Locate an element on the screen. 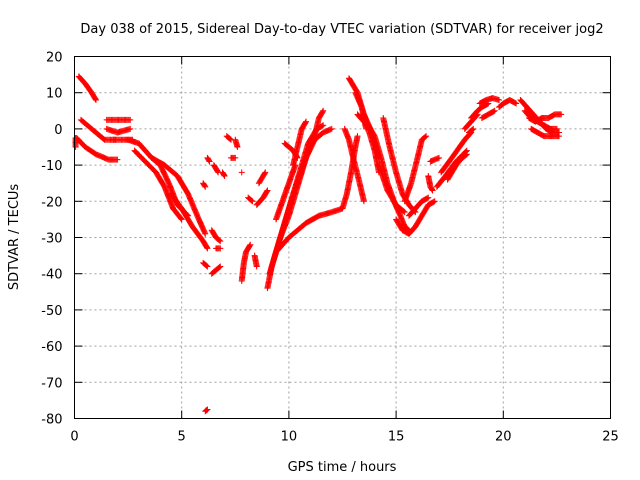 The width and height of the screenshot is (640, 480). y-tick-label: -30 is located at coordinates (51, 239).